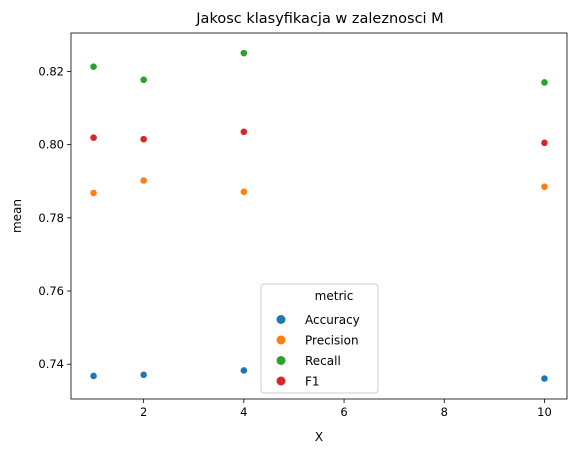 The image size is (579, 455). Describe the element at coordinates (143, 412) in the screenshot. I see `x-tick-label: 2` at that location.